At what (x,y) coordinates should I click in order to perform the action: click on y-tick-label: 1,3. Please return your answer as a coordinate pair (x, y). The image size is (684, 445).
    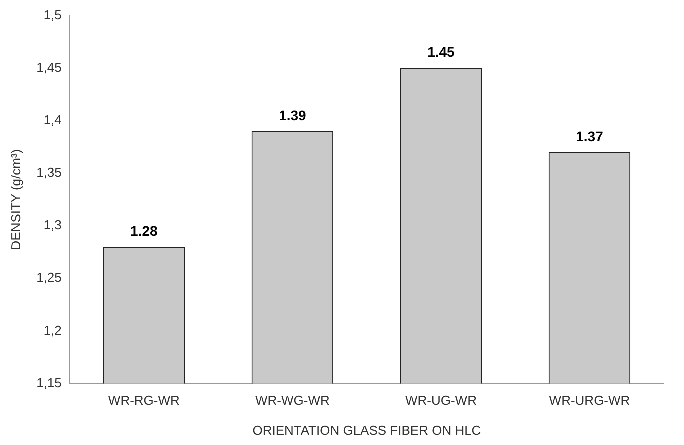
    Looking at the image, I should click on (53, 225).